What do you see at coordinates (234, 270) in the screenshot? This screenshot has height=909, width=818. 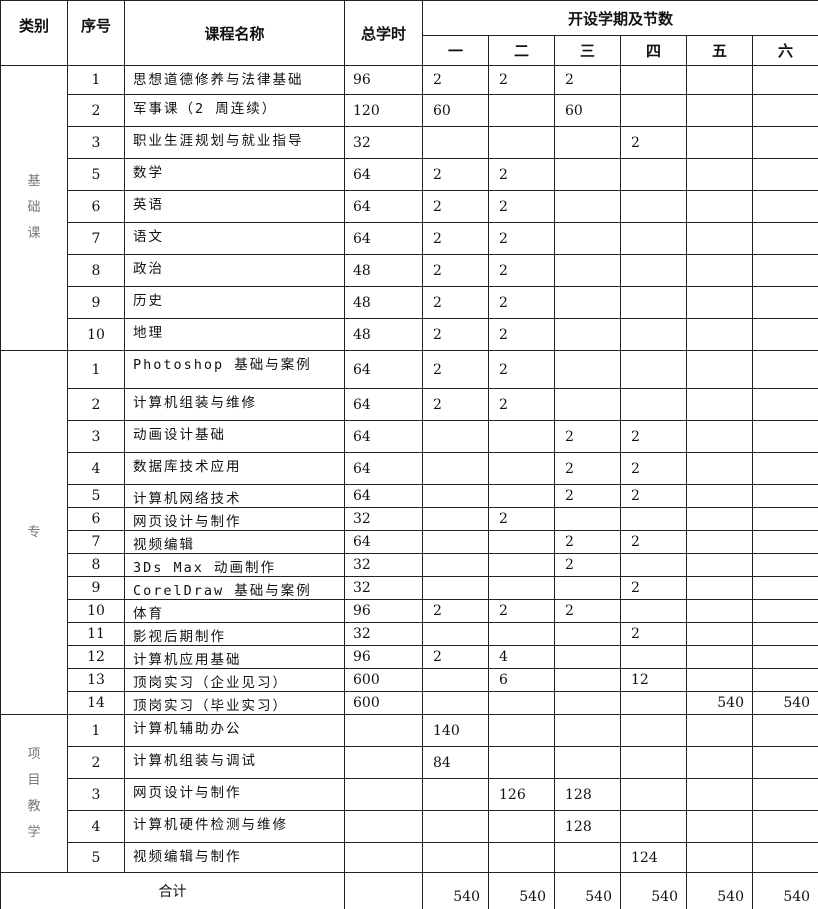 I see `course-name-cell: 政治` at bounding box center [234, 270].